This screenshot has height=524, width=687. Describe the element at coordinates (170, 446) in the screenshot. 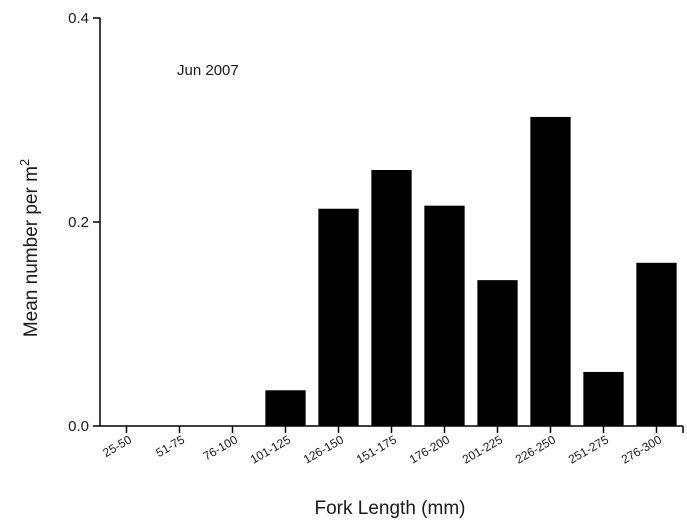

I see `x-tick-label: 51-75` at that location.